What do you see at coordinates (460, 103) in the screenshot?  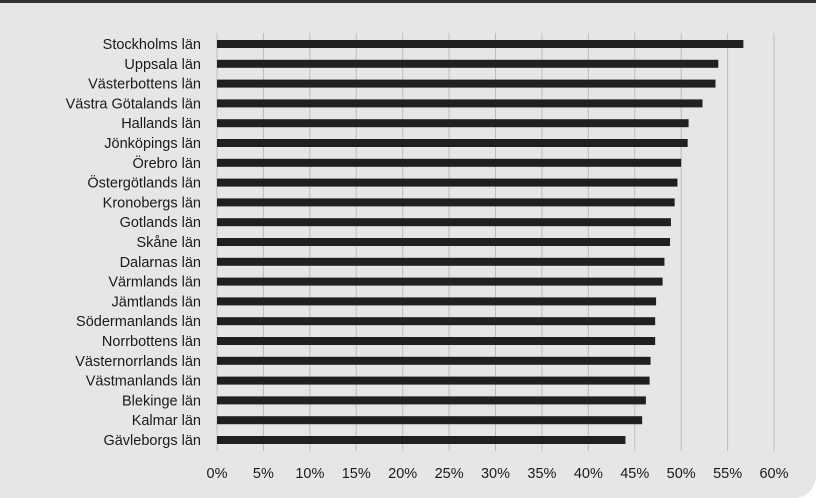 I see `bar-vastra-gotalands-lan` at bounding box center [460, 103].